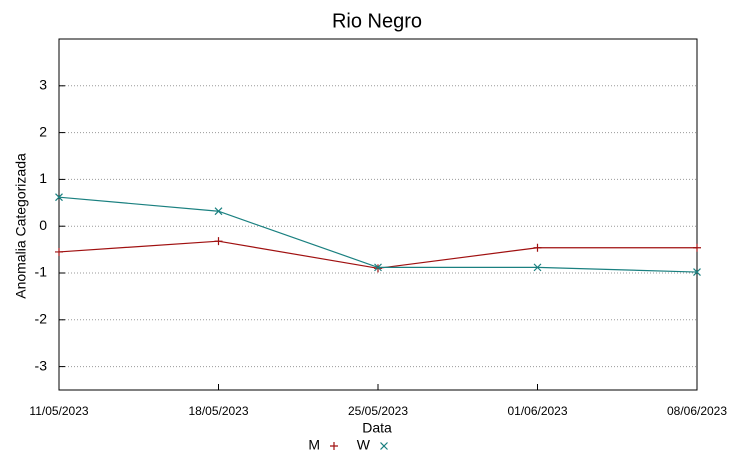 The height and width of the screenshot is (459, 753). Describe the element at coordinates (377, 21) in the screenshot. I see `chart-title: Rio Negro` at that location.